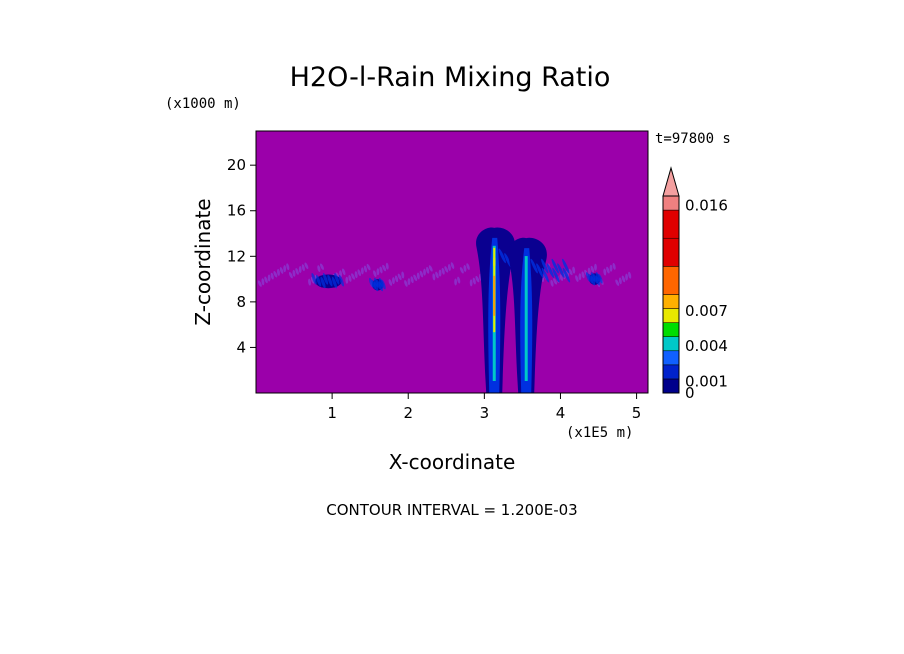  What do you see at coordinates (241, 347) in the screenshot?
I see `y-tick-label: 4` at bounding box center [241, 347].